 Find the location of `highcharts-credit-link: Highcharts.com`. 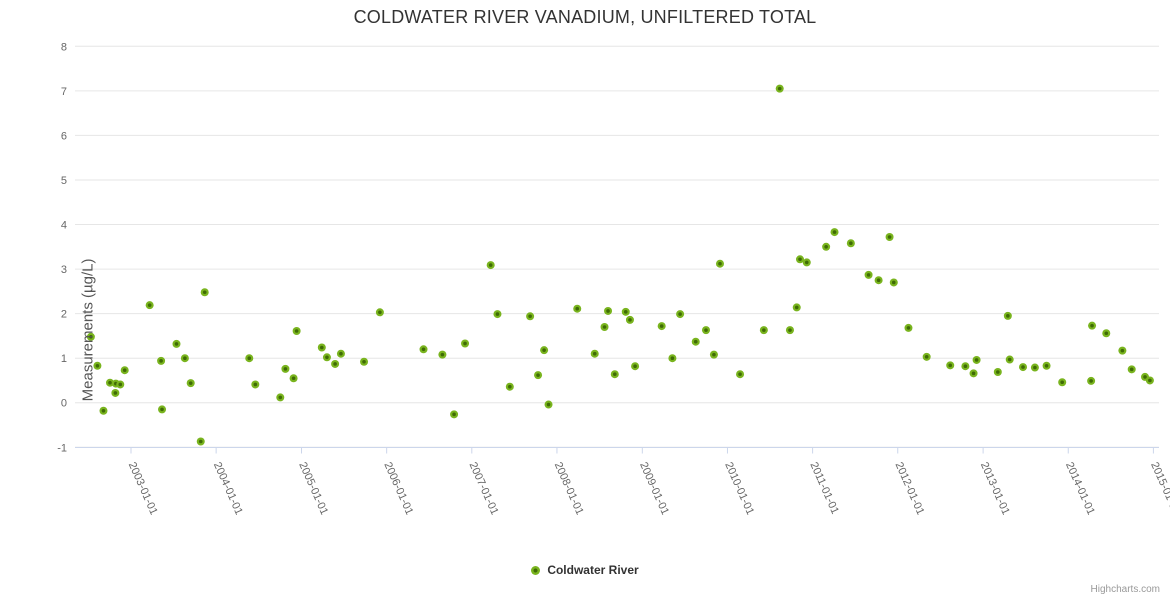

highcharts-credit-link: Highcharts.com is located at coordinates (1125, 589).